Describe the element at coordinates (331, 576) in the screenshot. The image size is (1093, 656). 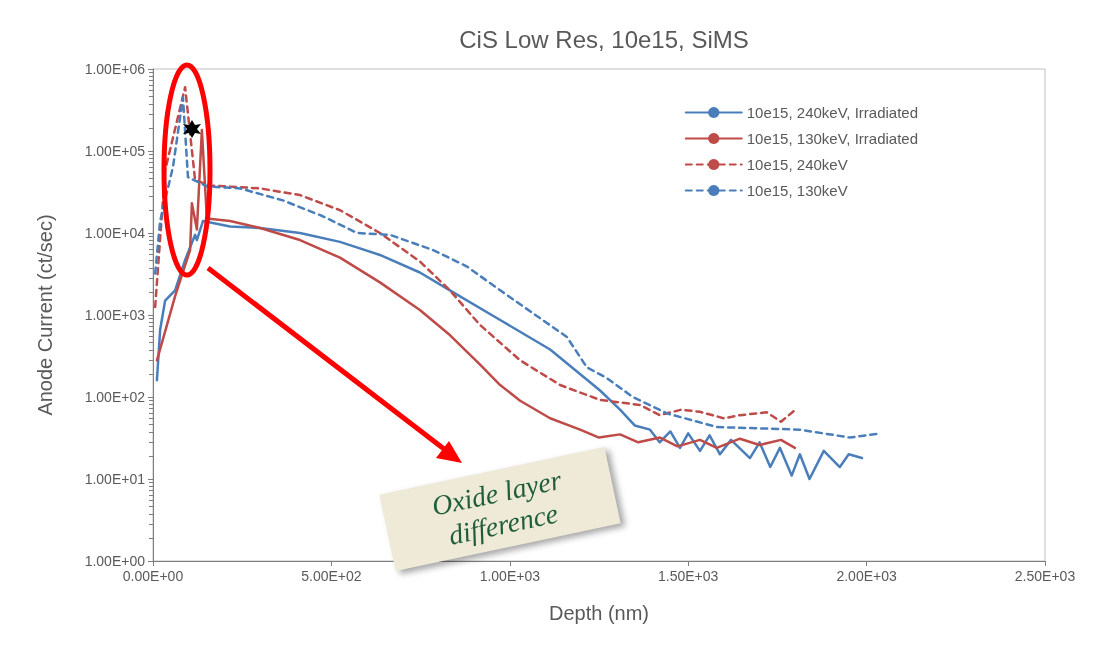
I see `x-tick-label: 5.00E+02` at that location.